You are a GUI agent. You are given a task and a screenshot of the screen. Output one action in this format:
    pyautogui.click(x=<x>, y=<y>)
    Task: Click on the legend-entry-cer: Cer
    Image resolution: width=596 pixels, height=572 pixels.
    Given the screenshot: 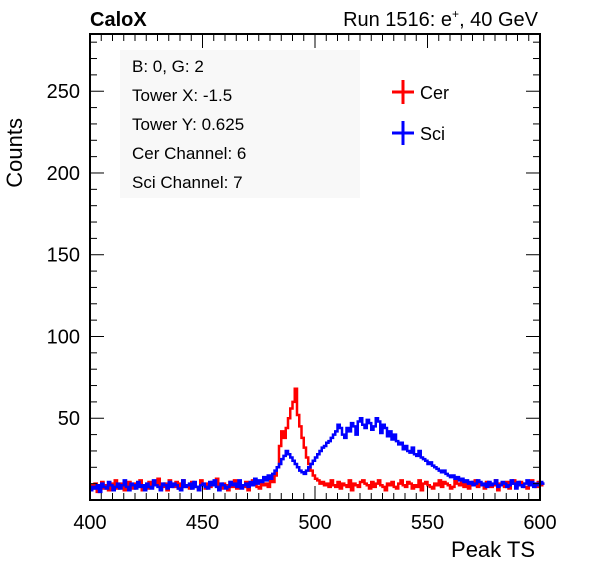 What is the action you would take?
    pyautogui.click(x=420, y=92)
    